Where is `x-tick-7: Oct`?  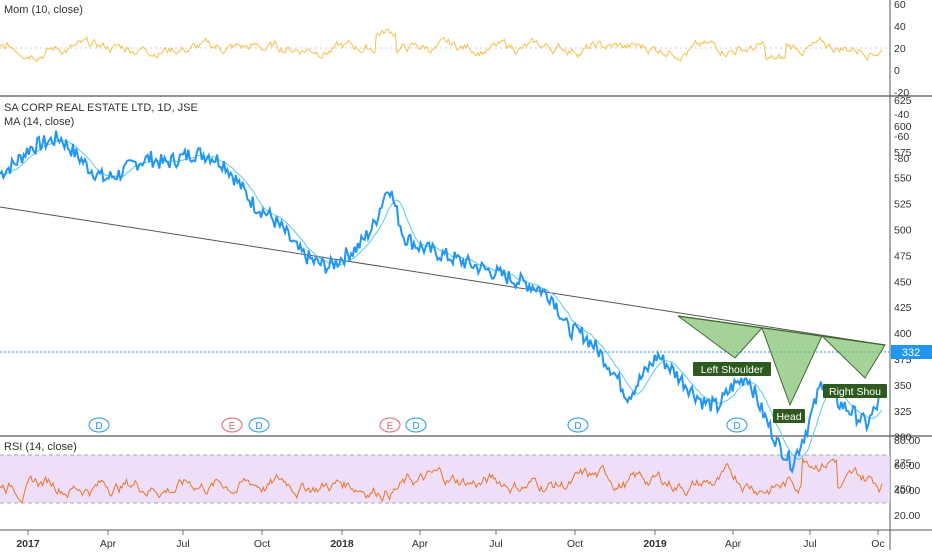 x-tick-7: Oct is located at coordinates (575, 544).